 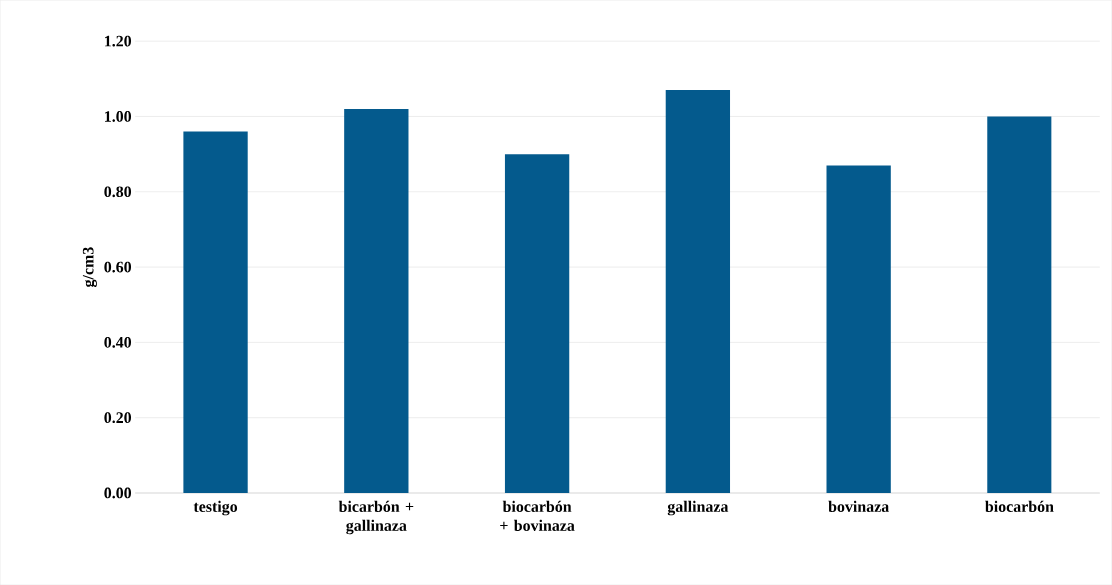 I want to click on y-tick-label: 0.80, so click(x=118, y=192).